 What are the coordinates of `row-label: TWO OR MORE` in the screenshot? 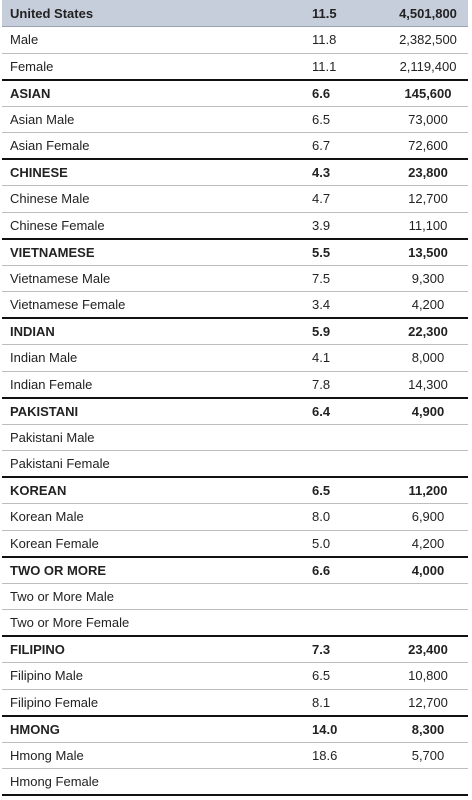 It's located at (156, 569).